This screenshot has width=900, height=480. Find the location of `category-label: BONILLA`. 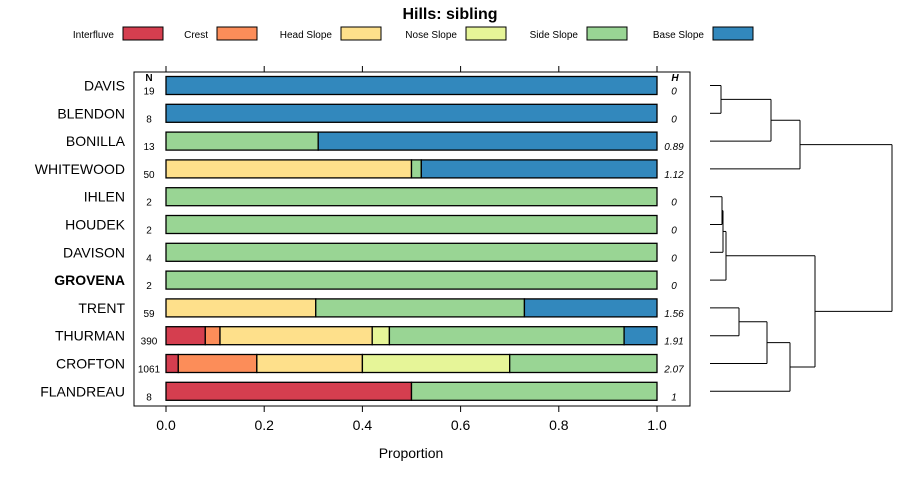

category-label: BONILLA is located at coordinates (96, 141).